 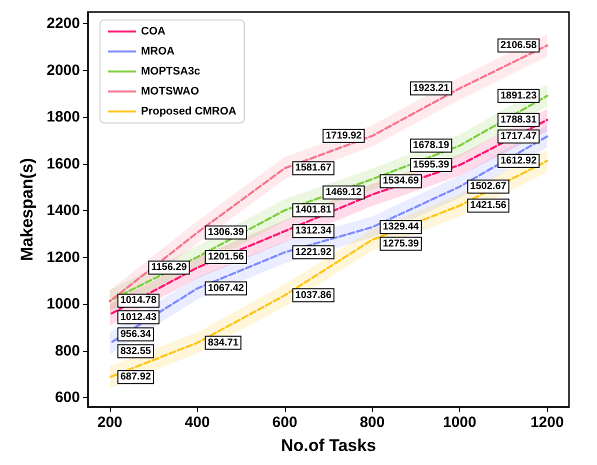 What do you see at coordinates (313, 168) in the screenshot?
I see `data-label: 1581.67` at bounding box center [313, 168].